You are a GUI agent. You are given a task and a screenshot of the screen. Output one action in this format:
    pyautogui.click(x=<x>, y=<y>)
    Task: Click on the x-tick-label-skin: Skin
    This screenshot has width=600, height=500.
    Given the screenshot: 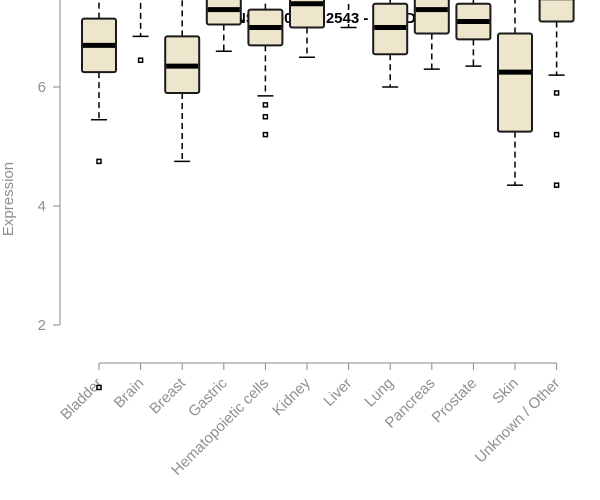 What is the action you would take?
    pyautogui.click(x=505, y=391)
    